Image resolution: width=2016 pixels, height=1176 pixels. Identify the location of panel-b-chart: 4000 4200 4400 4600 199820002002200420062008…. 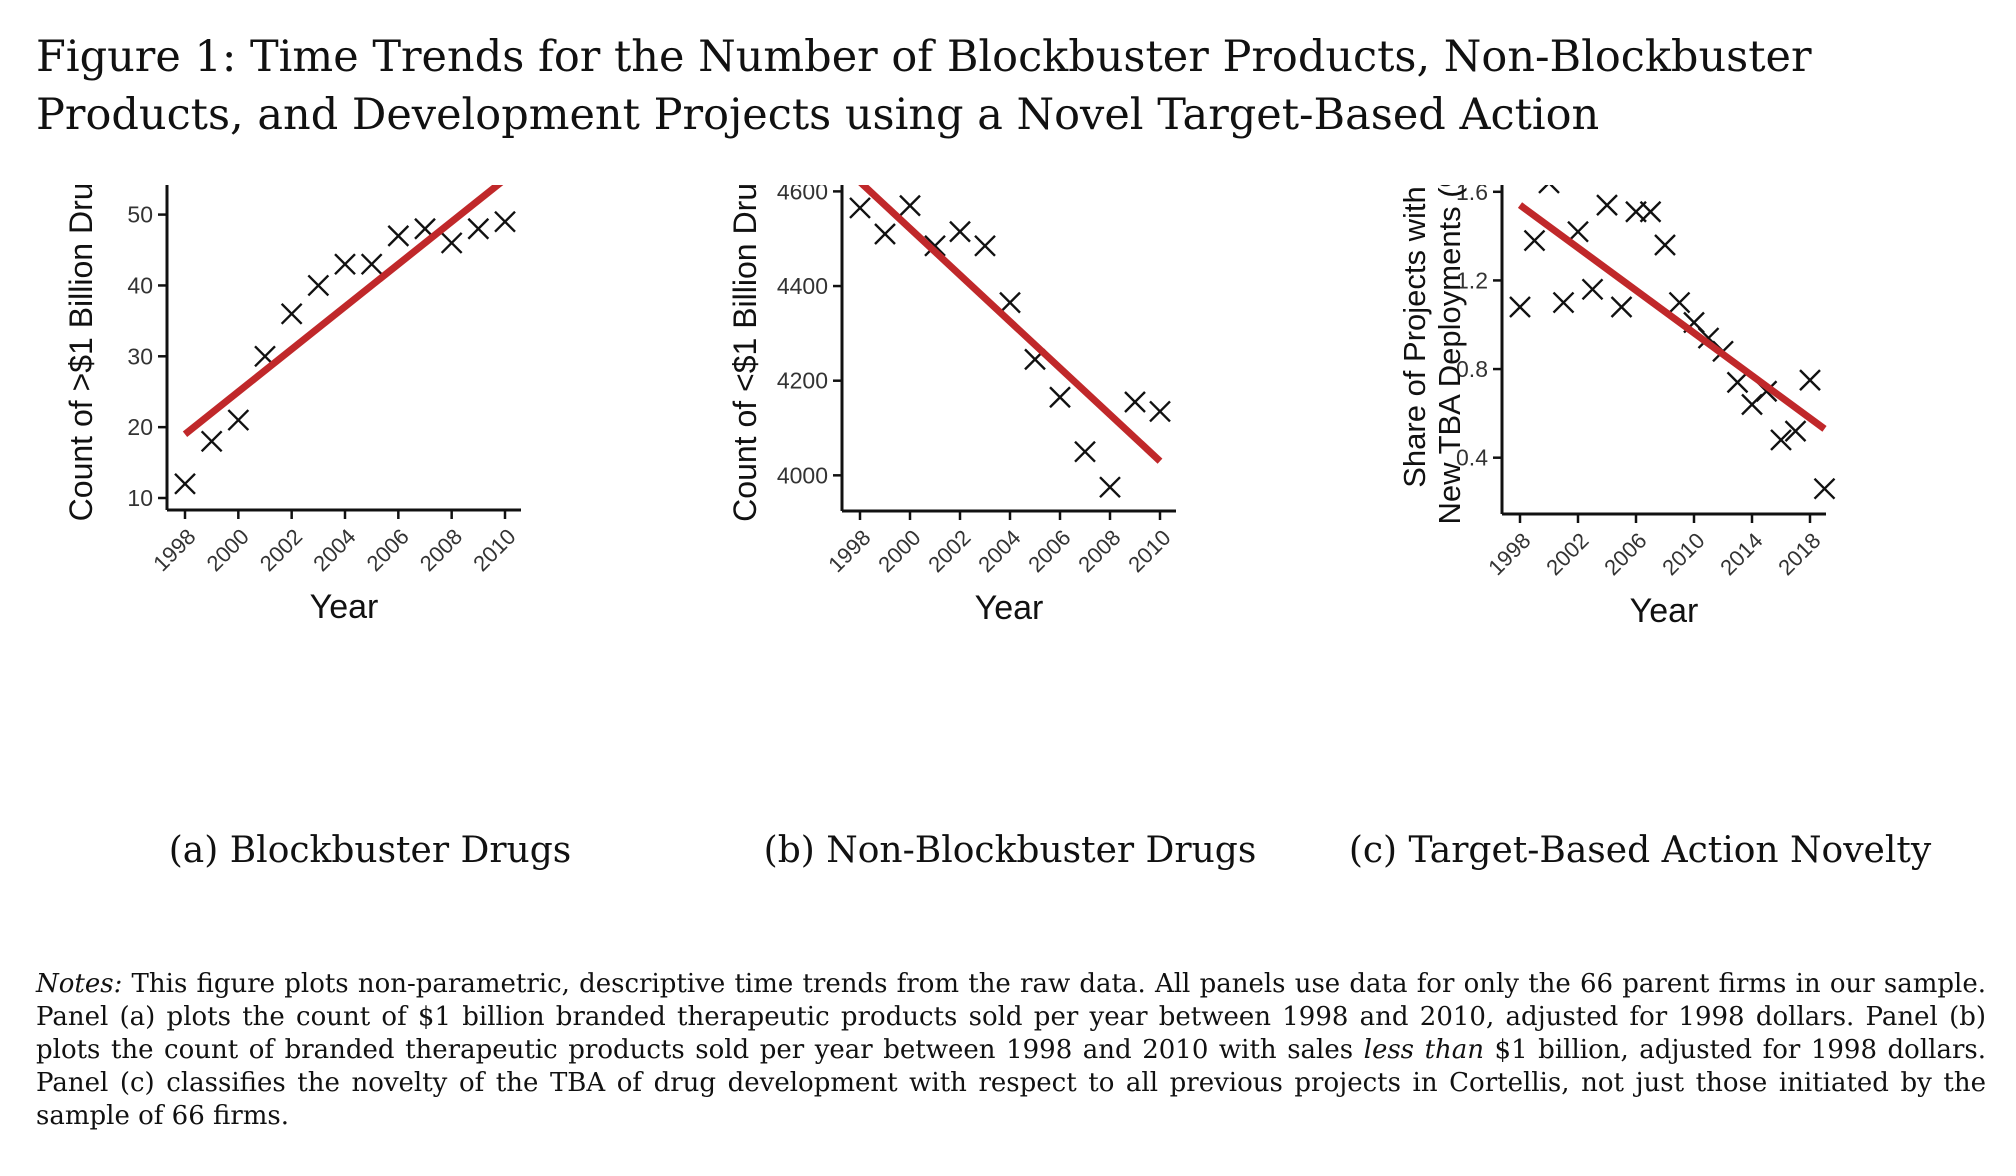
(951, 406).